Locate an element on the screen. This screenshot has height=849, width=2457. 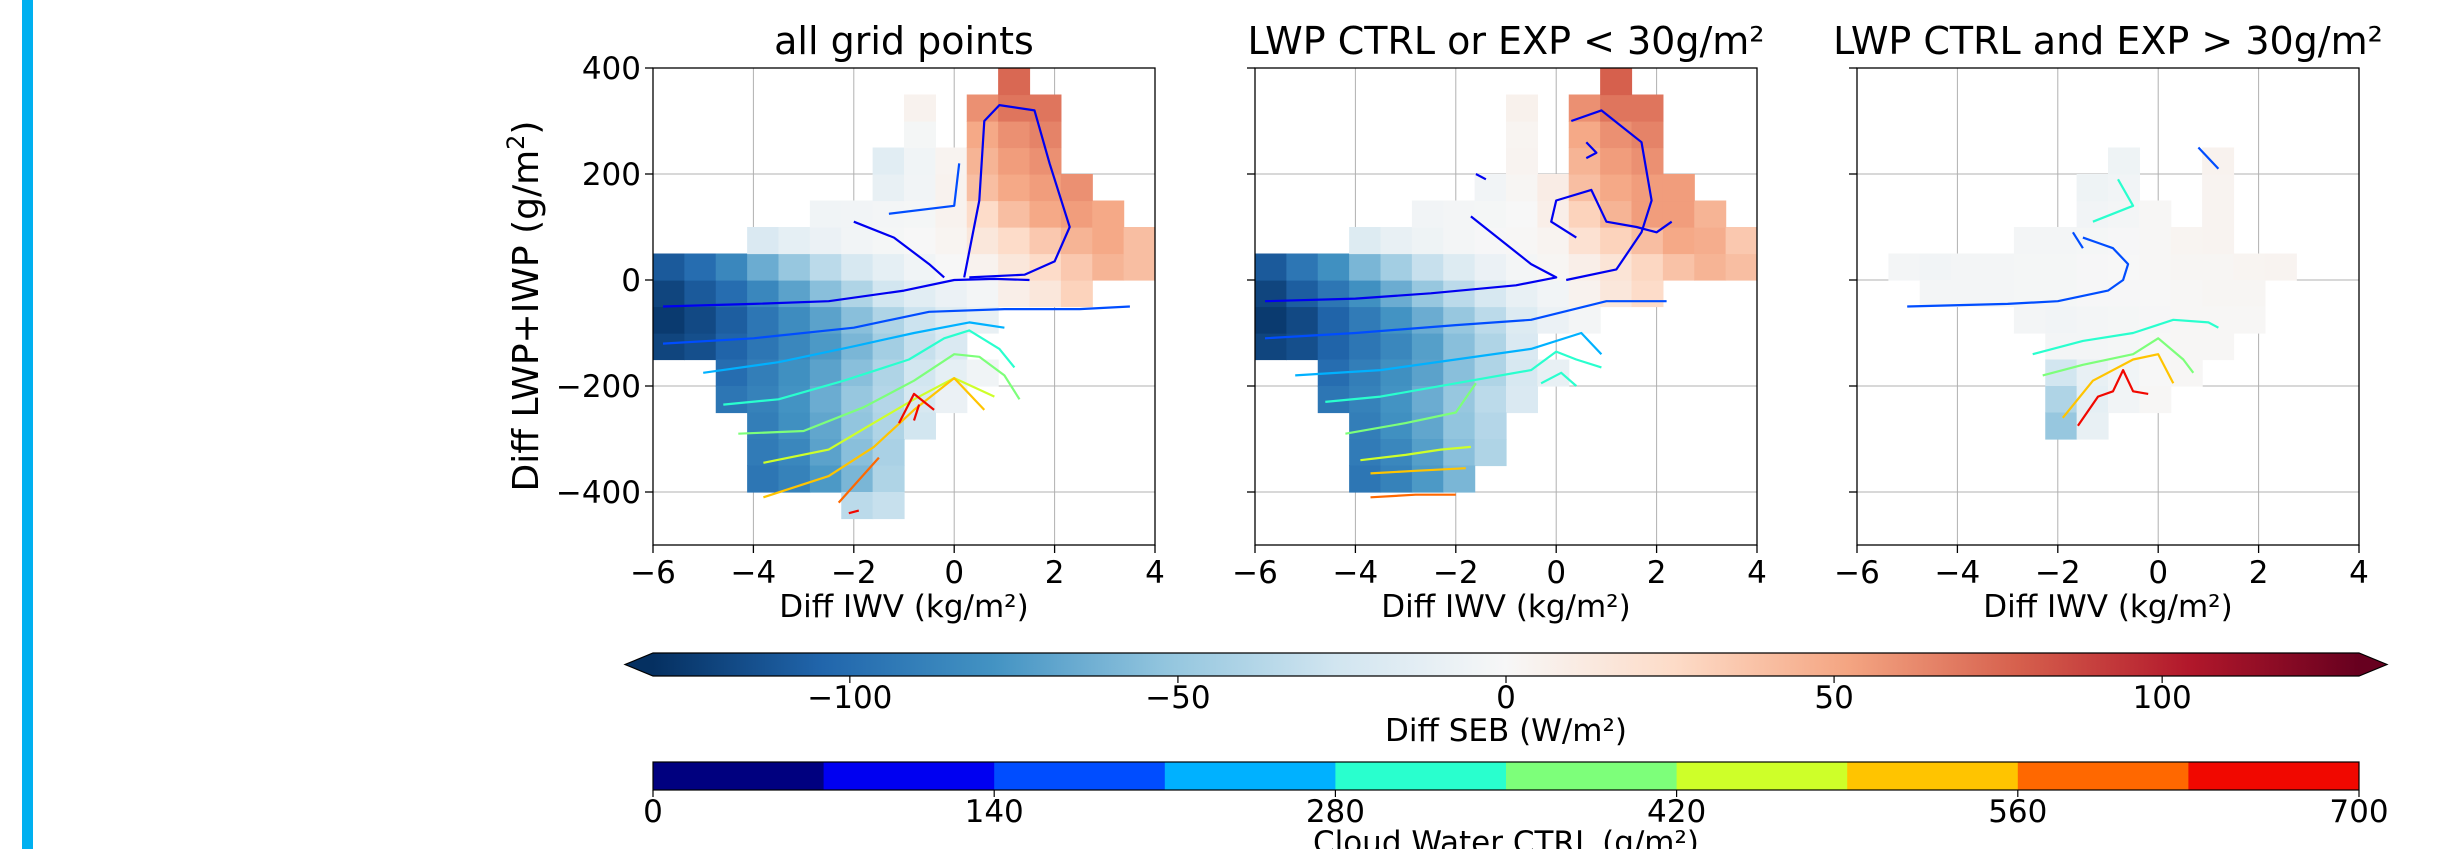
colorbar-seb-tick-label: 50 is located at coordinates (1833, 698).